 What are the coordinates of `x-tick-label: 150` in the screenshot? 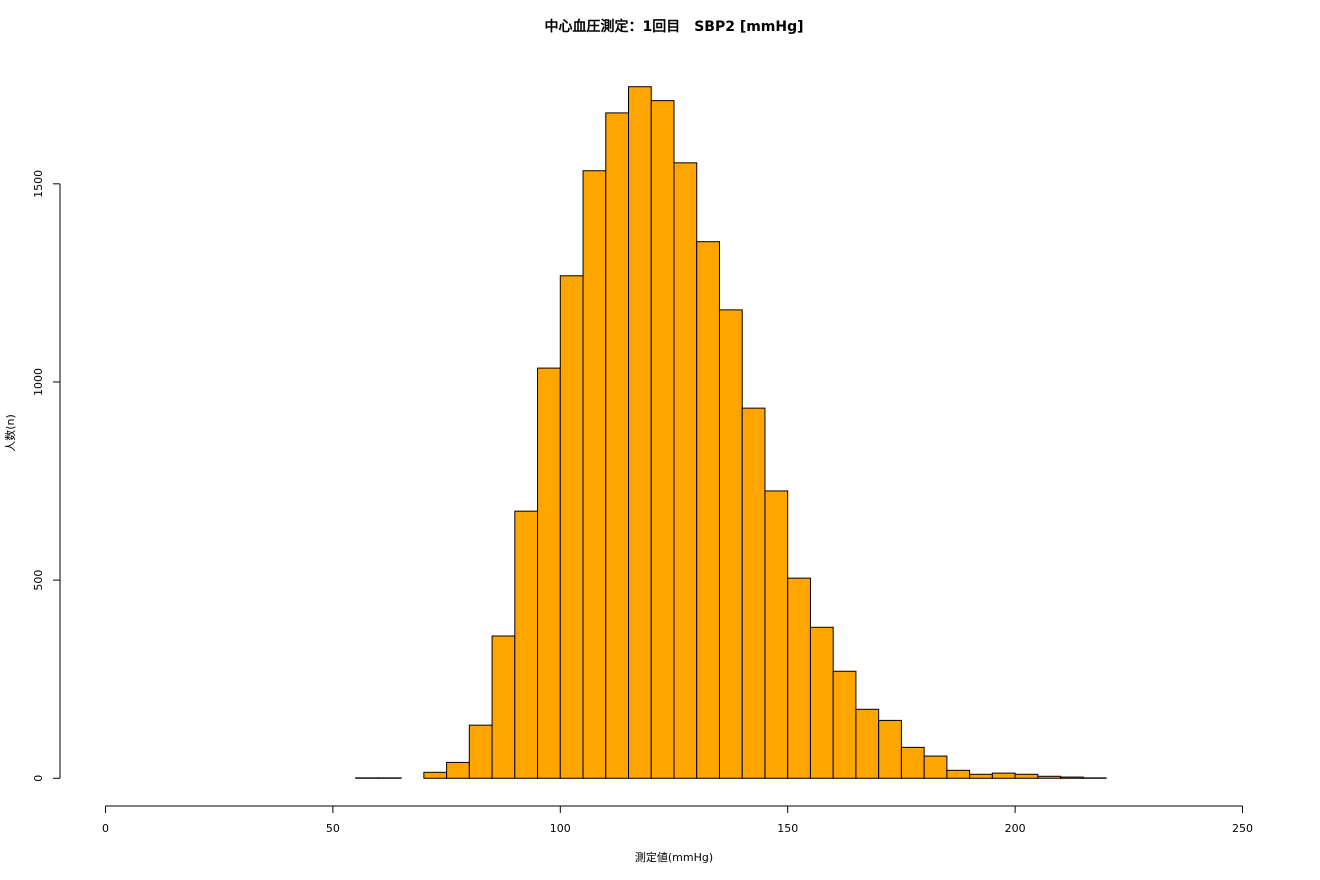 It's located at (787, 828).